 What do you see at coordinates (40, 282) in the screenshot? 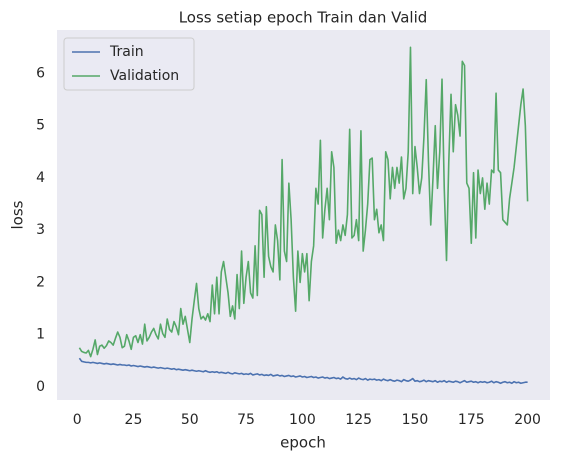
I see `y-tick-label: 2` at bounding box center [40, 282].